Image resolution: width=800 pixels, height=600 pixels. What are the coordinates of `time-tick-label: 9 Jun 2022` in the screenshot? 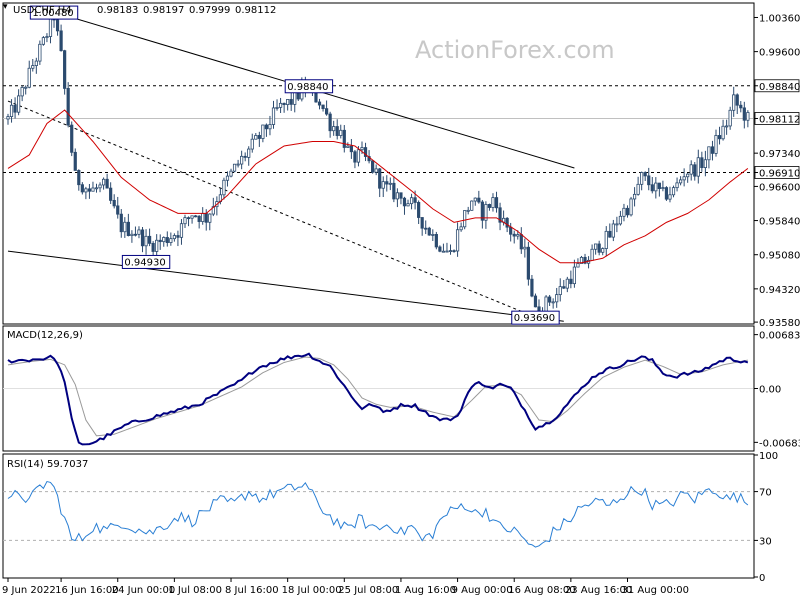 It's located at (29, 590).